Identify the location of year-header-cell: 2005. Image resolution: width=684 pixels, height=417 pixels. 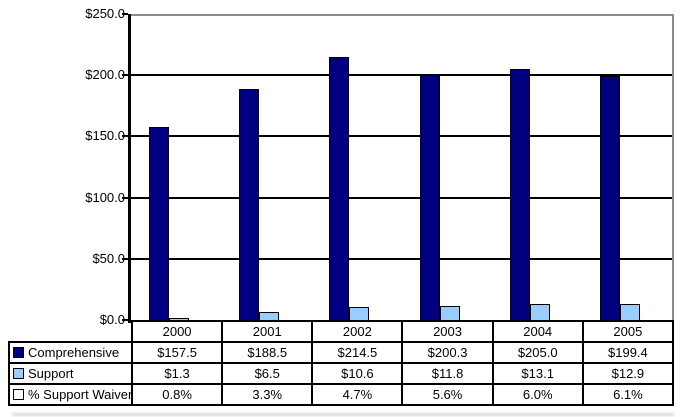
(628, 331).